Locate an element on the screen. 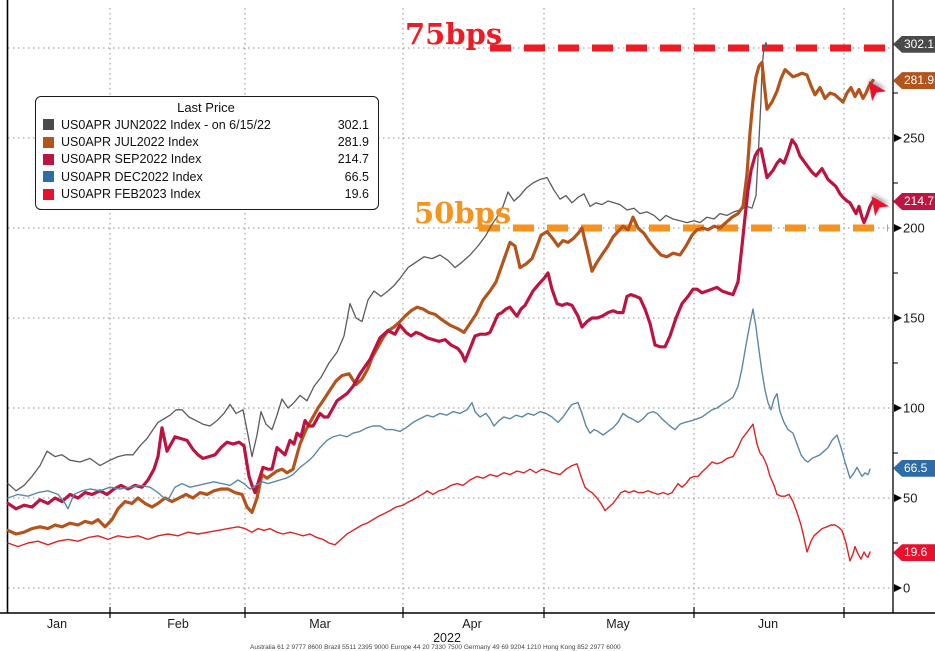 This screenshot has width=935, height=651. month-label-feb: Feb is located at coordinates (178, 624).